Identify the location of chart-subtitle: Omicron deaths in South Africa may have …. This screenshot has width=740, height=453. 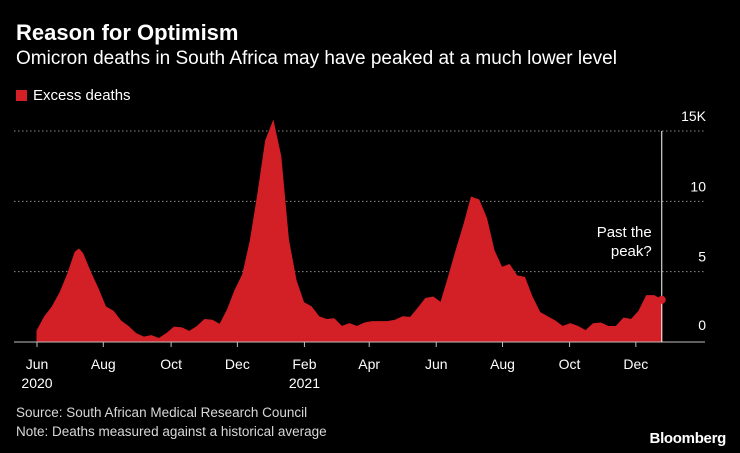
(316, 58).